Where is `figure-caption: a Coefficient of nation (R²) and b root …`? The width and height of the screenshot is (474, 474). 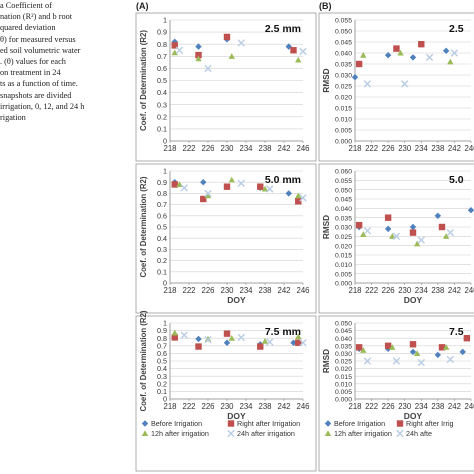 figure-caption: a Coefficient of nation (R²) and b root … is located at coordinates (66, 61).